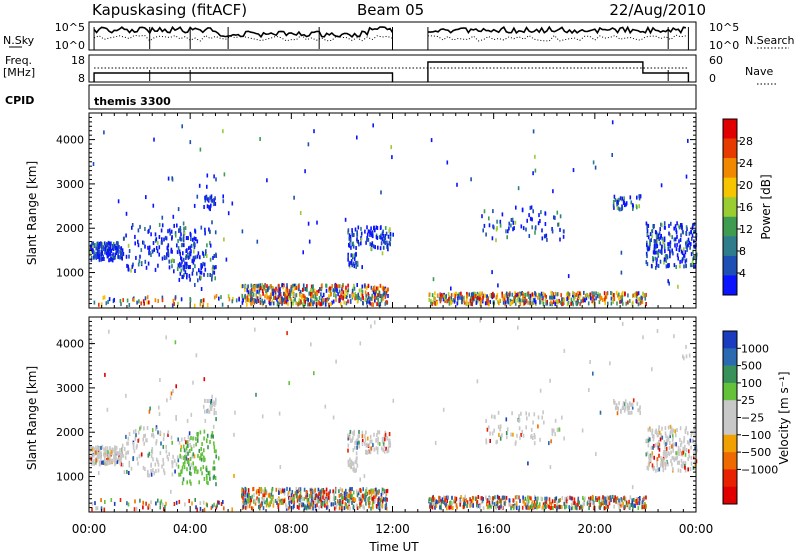 This screenshot has width=800, height=554. Describe the element at coordinates (751, 383) in the screenshot. I see `colorbar-tick-label: 100` at that location.